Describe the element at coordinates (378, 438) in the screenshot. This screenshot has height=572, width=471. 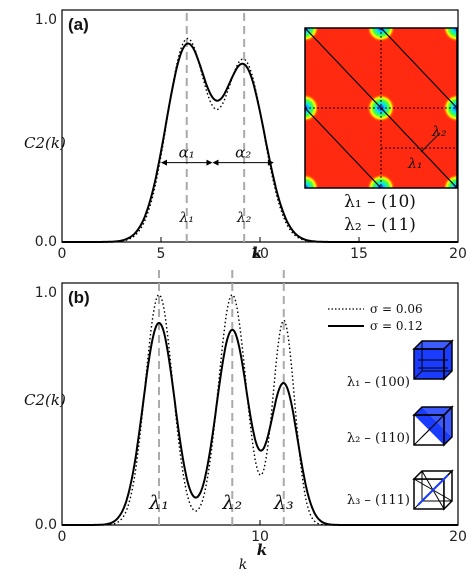
I see `cube-label-110: λ₂ – (110)` at that location.